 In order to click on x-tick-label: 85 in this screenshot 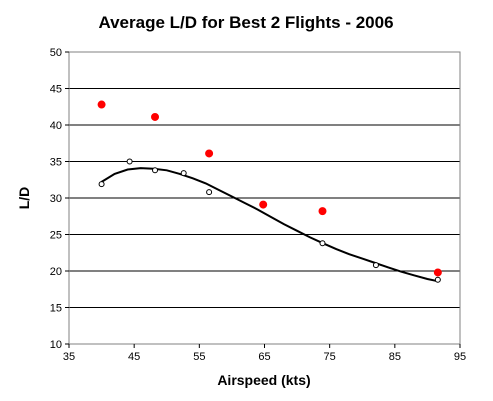, I will do `click(395, 357)`.